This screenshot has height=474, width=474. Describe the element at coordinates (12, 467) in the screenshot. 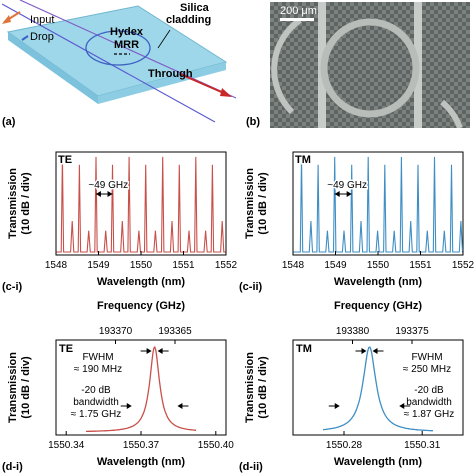

I see `panel-tag: (d-i)` at that location.